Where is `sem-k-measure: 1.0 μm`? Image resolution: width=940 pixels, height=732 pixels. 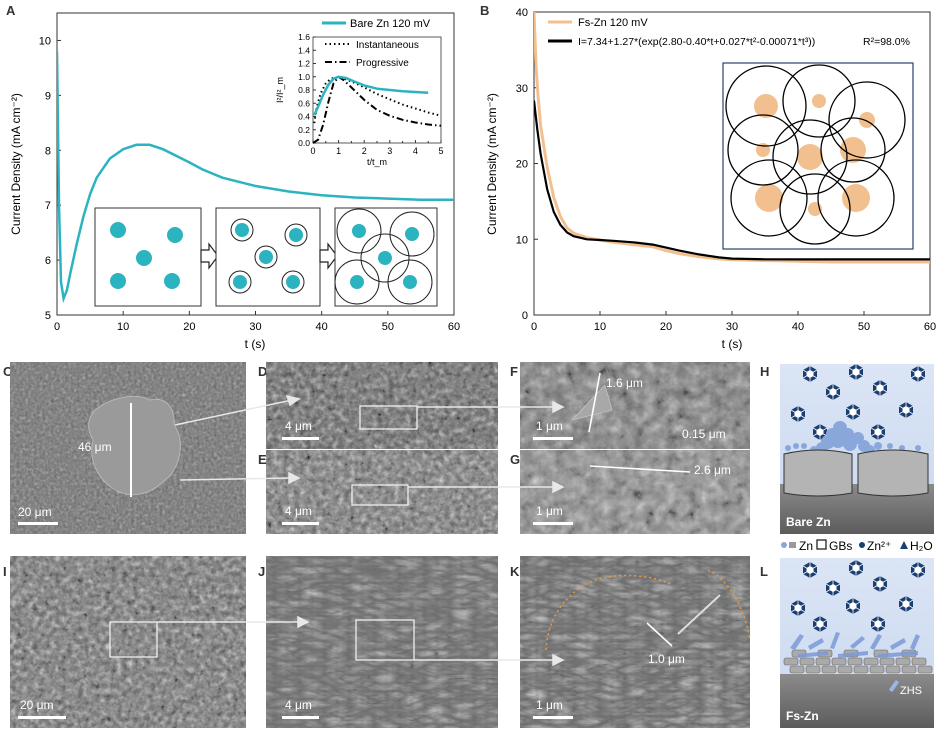
sem-k-measure: 1.0 μm is located at coordinates (666, 659).